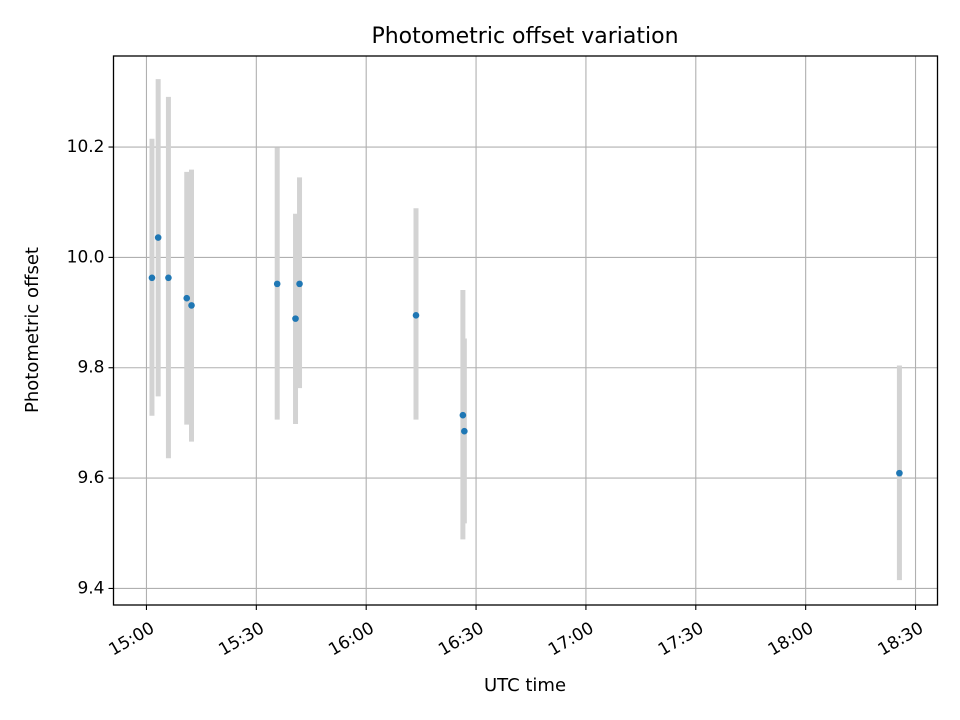 The image size is (960, 720). What do you see at coordinates (525, 685) in the screenshot?
I see `x-axis-label: UTC time` at bounding box center [525, 685].